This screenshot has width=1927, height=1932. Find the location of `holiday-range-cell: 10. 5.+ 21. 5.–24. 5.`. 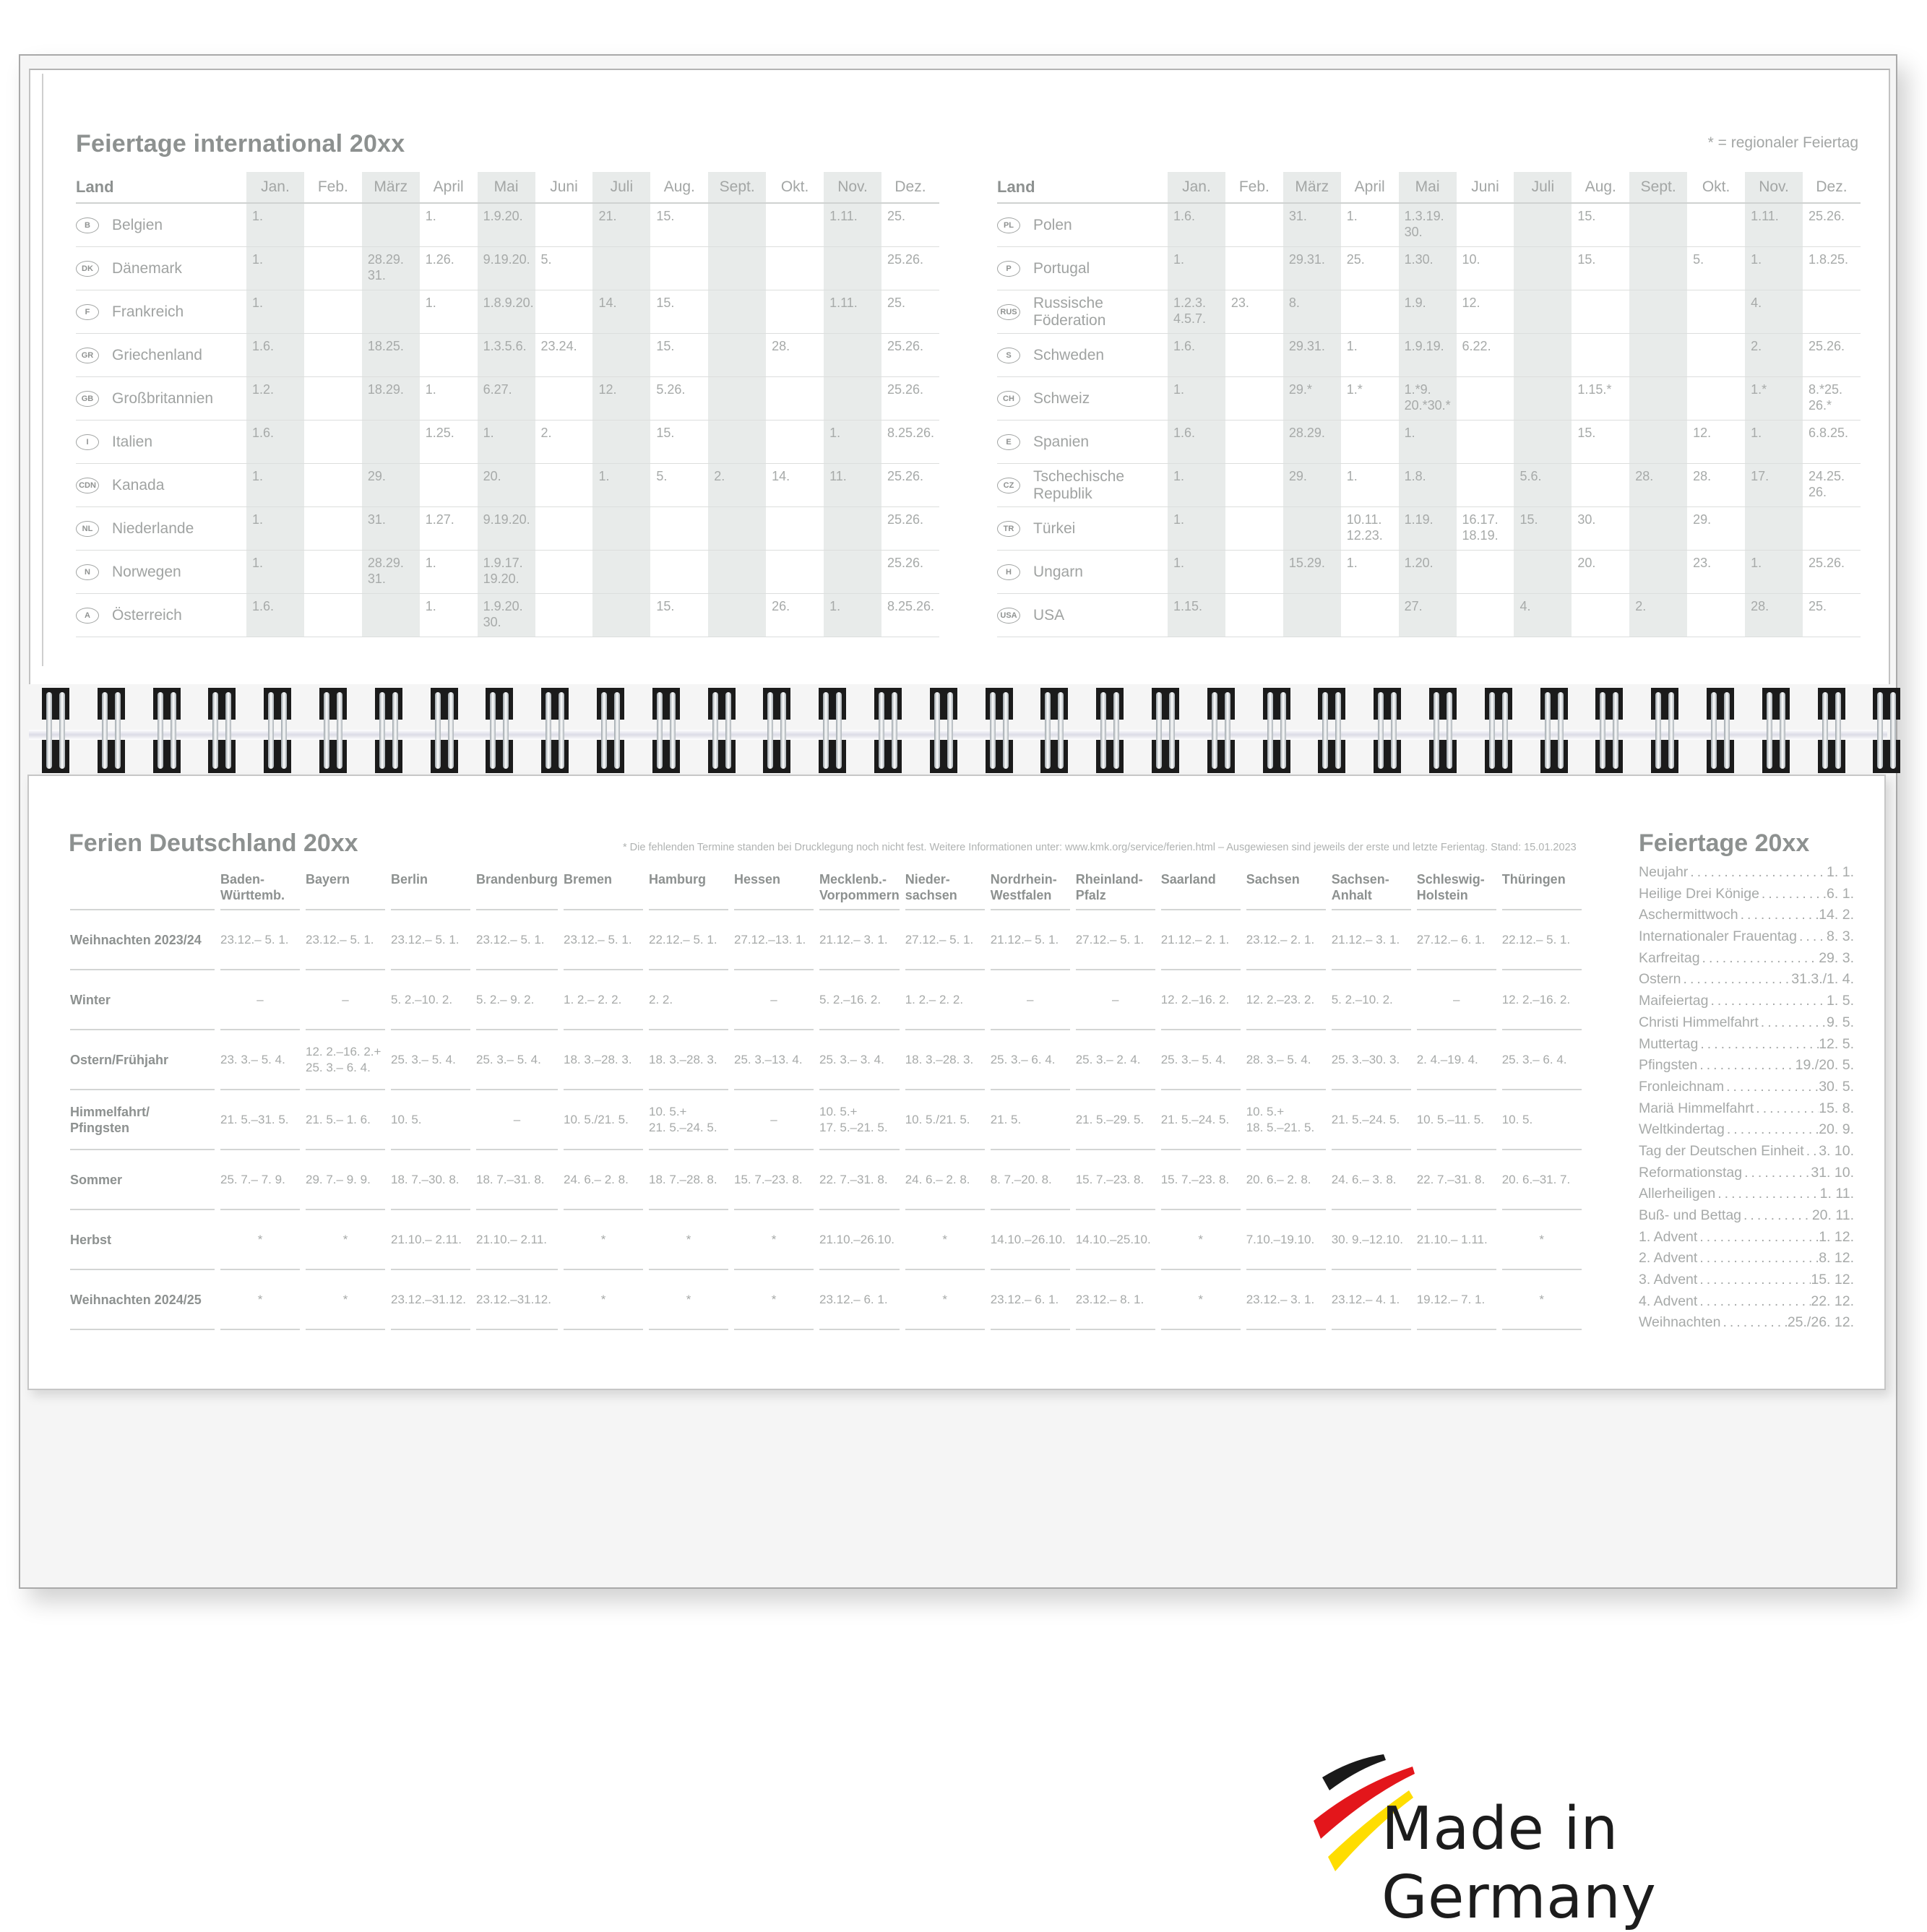

holiday-range-cell: 10. 5.+ 21. 5.–24. 5. is located at coordinates (689, 1120).